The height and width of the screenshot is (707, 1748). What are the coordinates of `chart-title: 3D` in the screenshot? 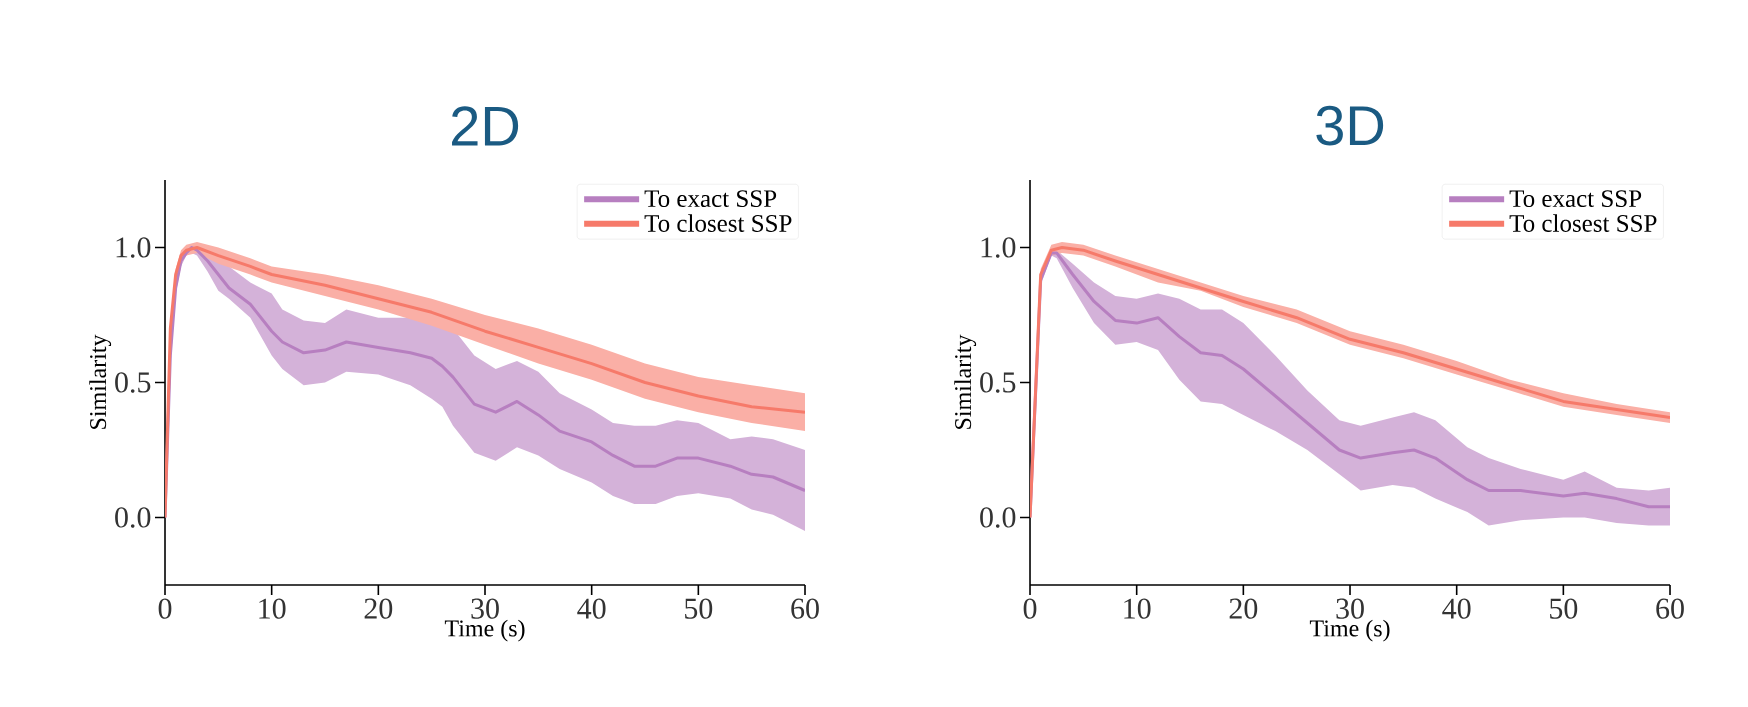 It's located at (1350, 125).